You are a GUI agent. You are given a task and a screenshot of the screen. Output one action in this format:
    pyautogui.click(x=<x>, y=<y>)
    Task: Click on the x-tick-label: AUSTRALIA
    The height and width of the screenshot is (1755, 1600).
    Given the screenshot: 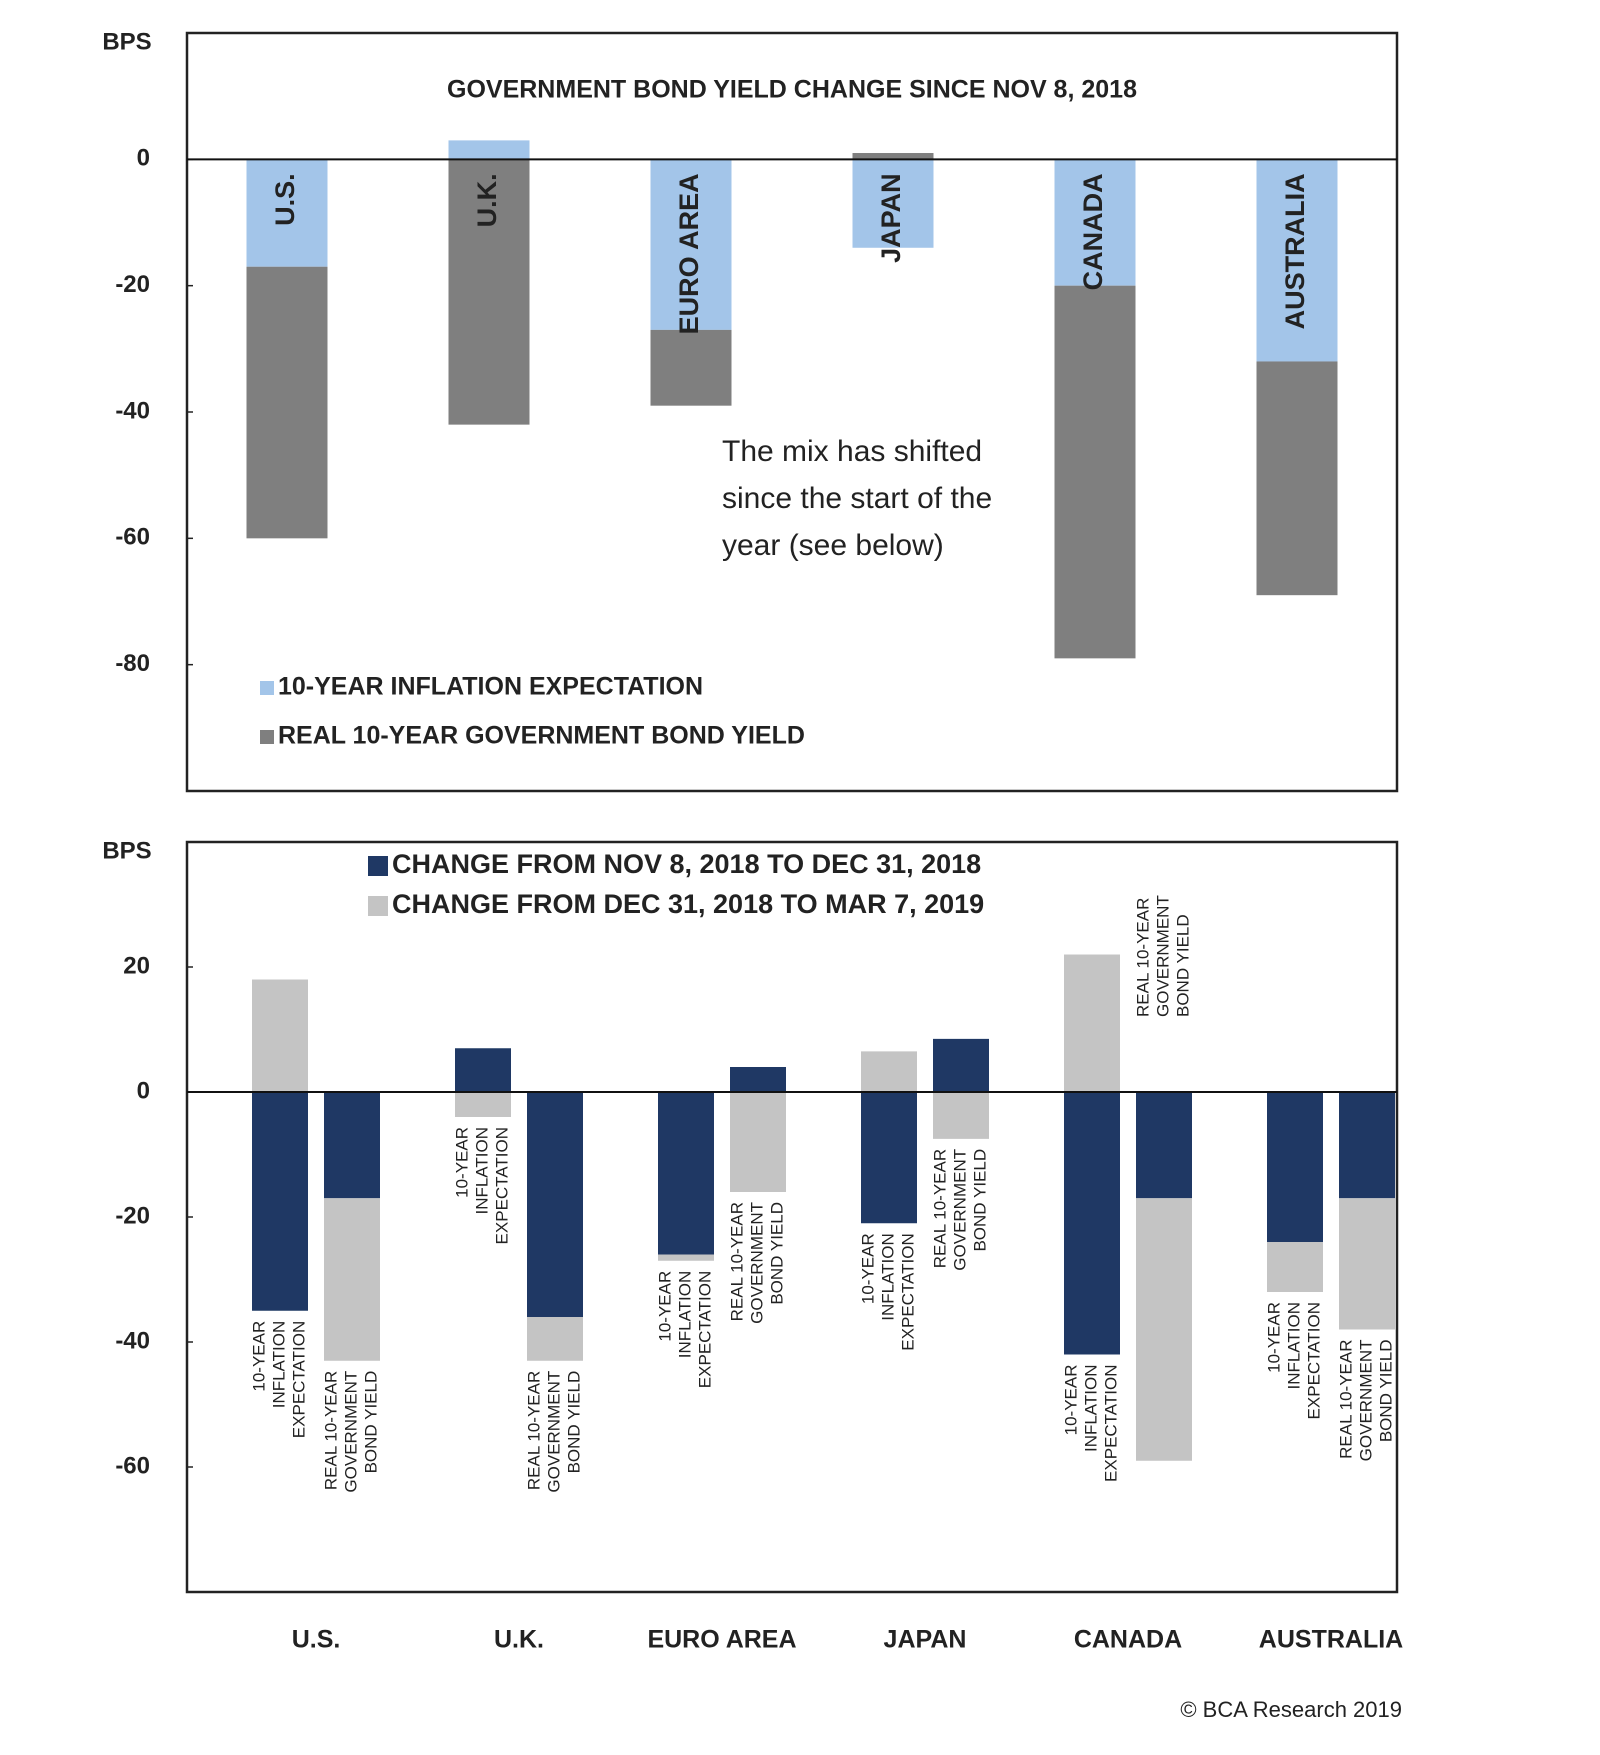 What is the action you would take?
    pyautogui.click(x=1331, y=1640)
    